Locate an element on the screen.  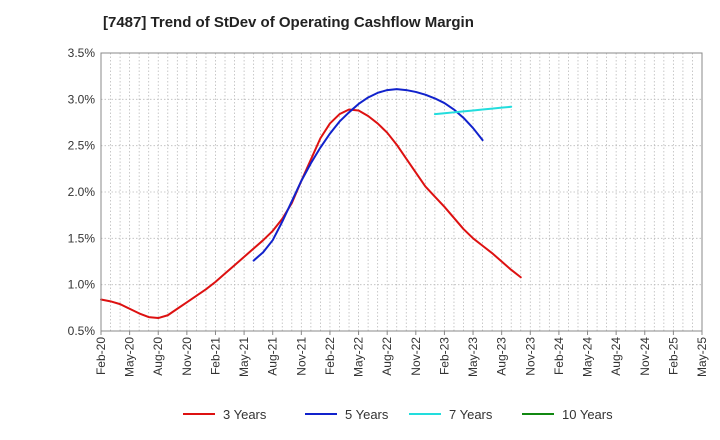
y-tick-label: 1.5% is located at coordinates (82, 238).